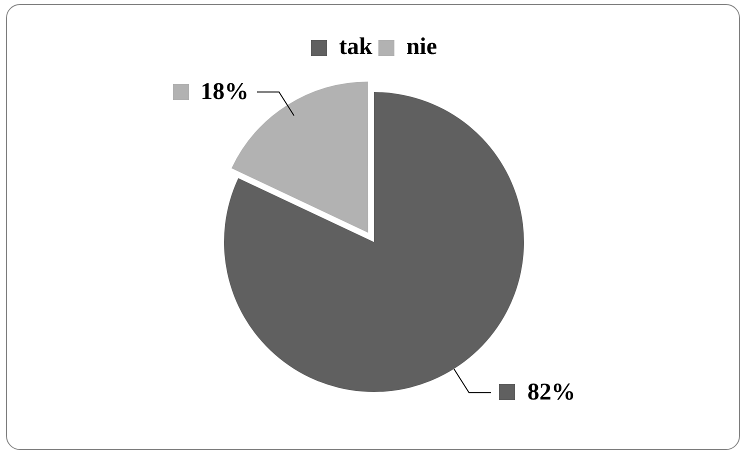 The image size is (748, 456). I want to click on legend-label: tak, so click(355, 47).